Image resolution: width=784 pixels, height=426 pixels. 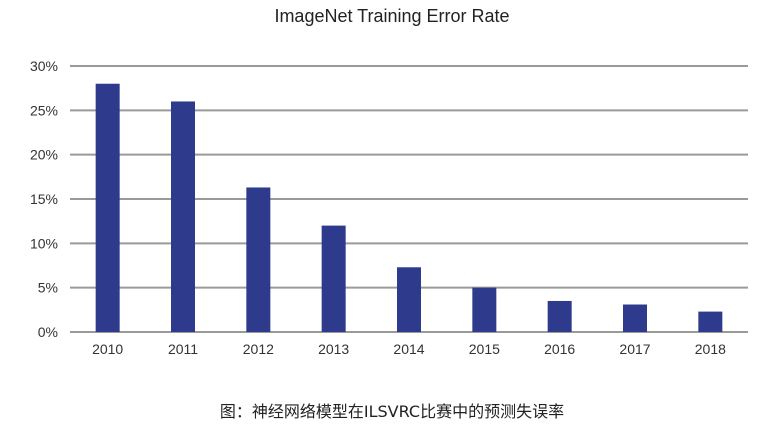 What do you see at coordinates (392, 411) in the screenshot?
I see `figure-caption: 图：神经网络模型在ILSVRC比赛中的预测失误率` at bounding box center [392, 411].